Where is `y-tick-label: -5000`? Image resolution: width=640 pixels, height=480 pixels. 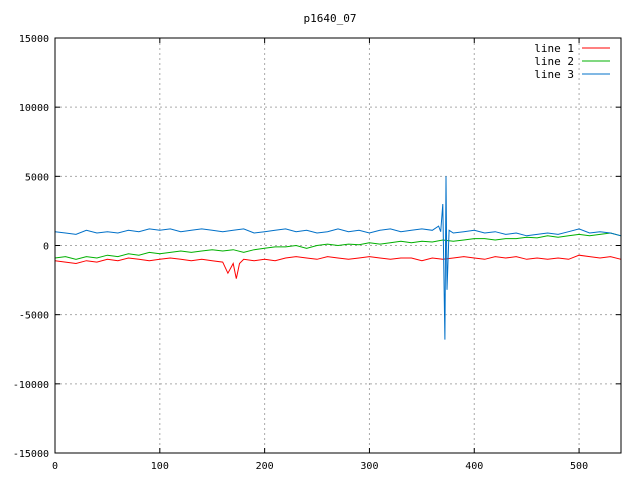
y-tick-label: -5000 is located at coordinates (34, 316).